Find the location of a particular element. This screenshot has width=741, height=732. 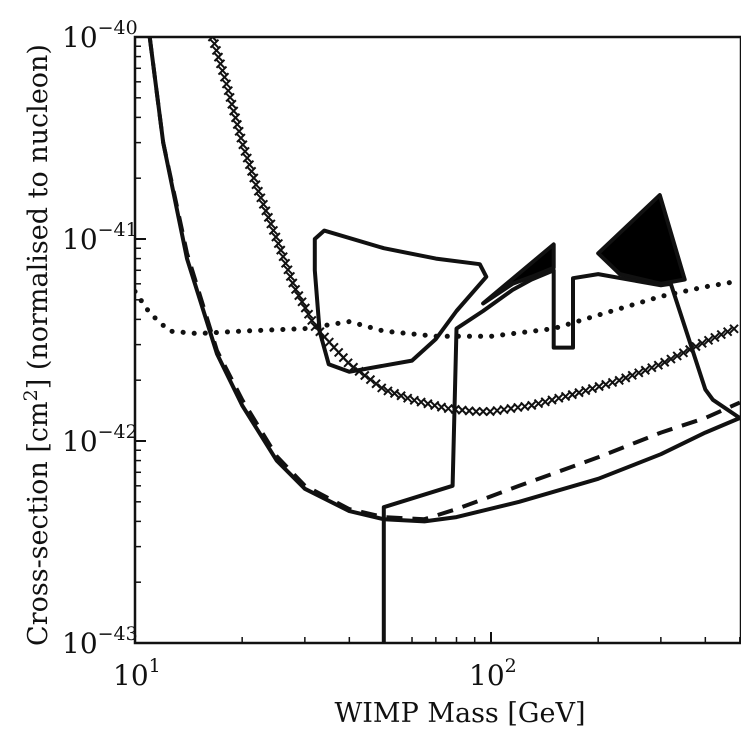

y-tick-label: 10−43 is located at coordinates (100, 641).